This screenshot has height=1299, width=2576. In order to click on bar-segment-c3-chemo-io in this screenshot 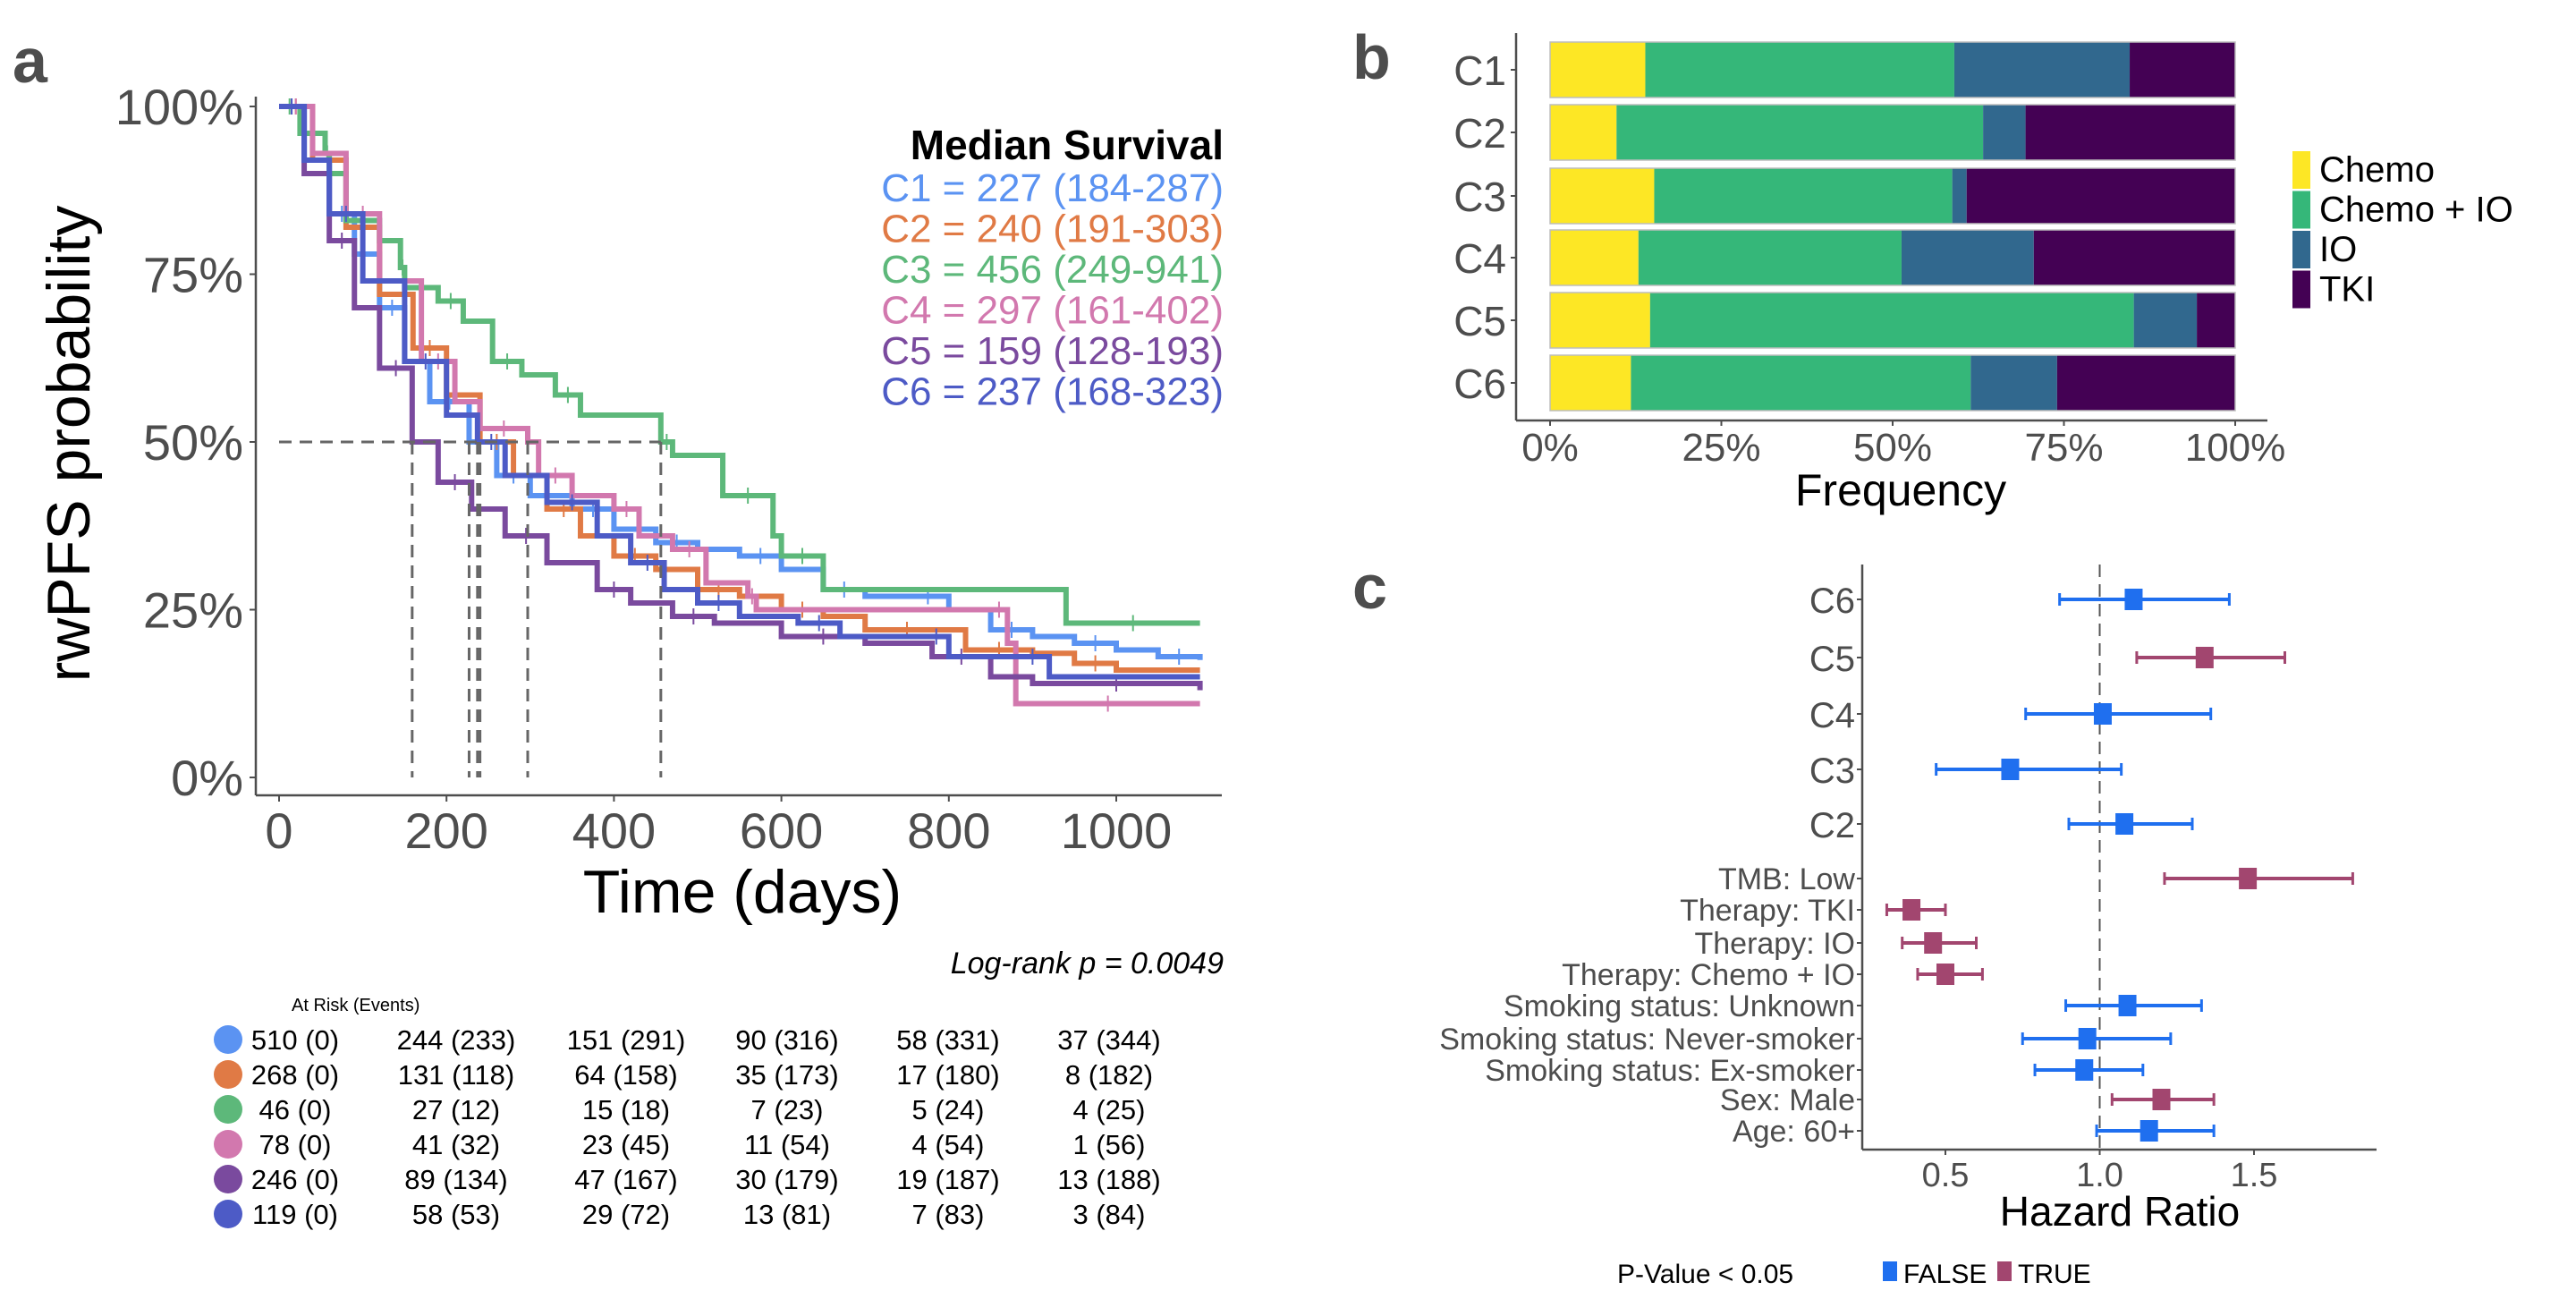, I will do `click(1803, 196)`.